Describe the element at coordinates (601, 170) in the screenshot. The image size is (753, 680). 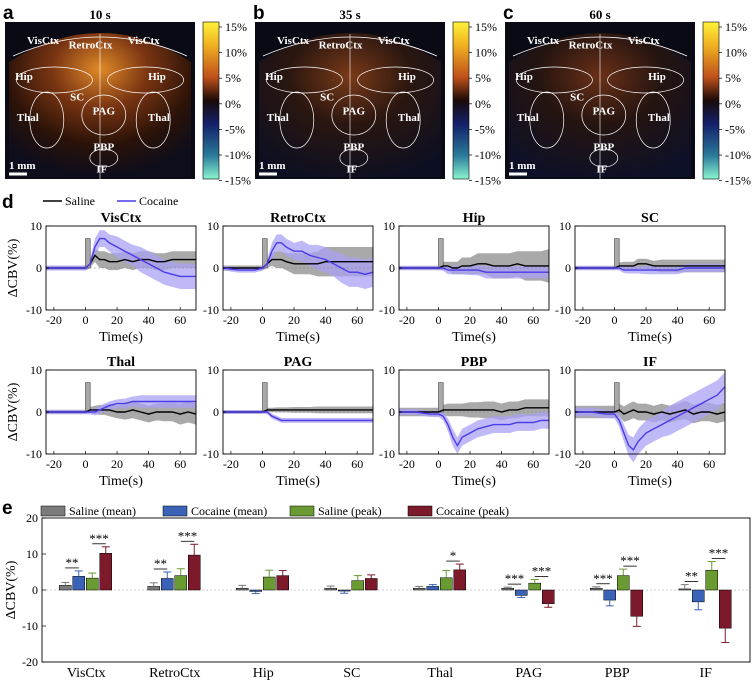
I see `region-label: IF` at that location.